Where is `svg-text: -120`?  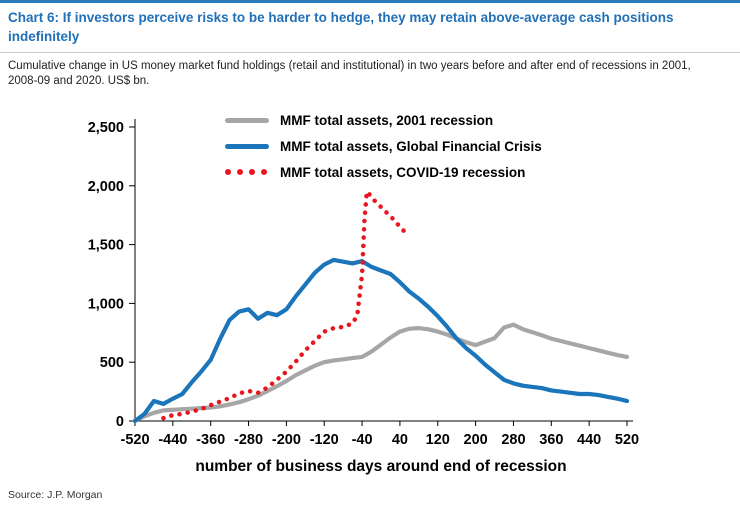 svg-text: -120 is located at coordinates (324, 440).